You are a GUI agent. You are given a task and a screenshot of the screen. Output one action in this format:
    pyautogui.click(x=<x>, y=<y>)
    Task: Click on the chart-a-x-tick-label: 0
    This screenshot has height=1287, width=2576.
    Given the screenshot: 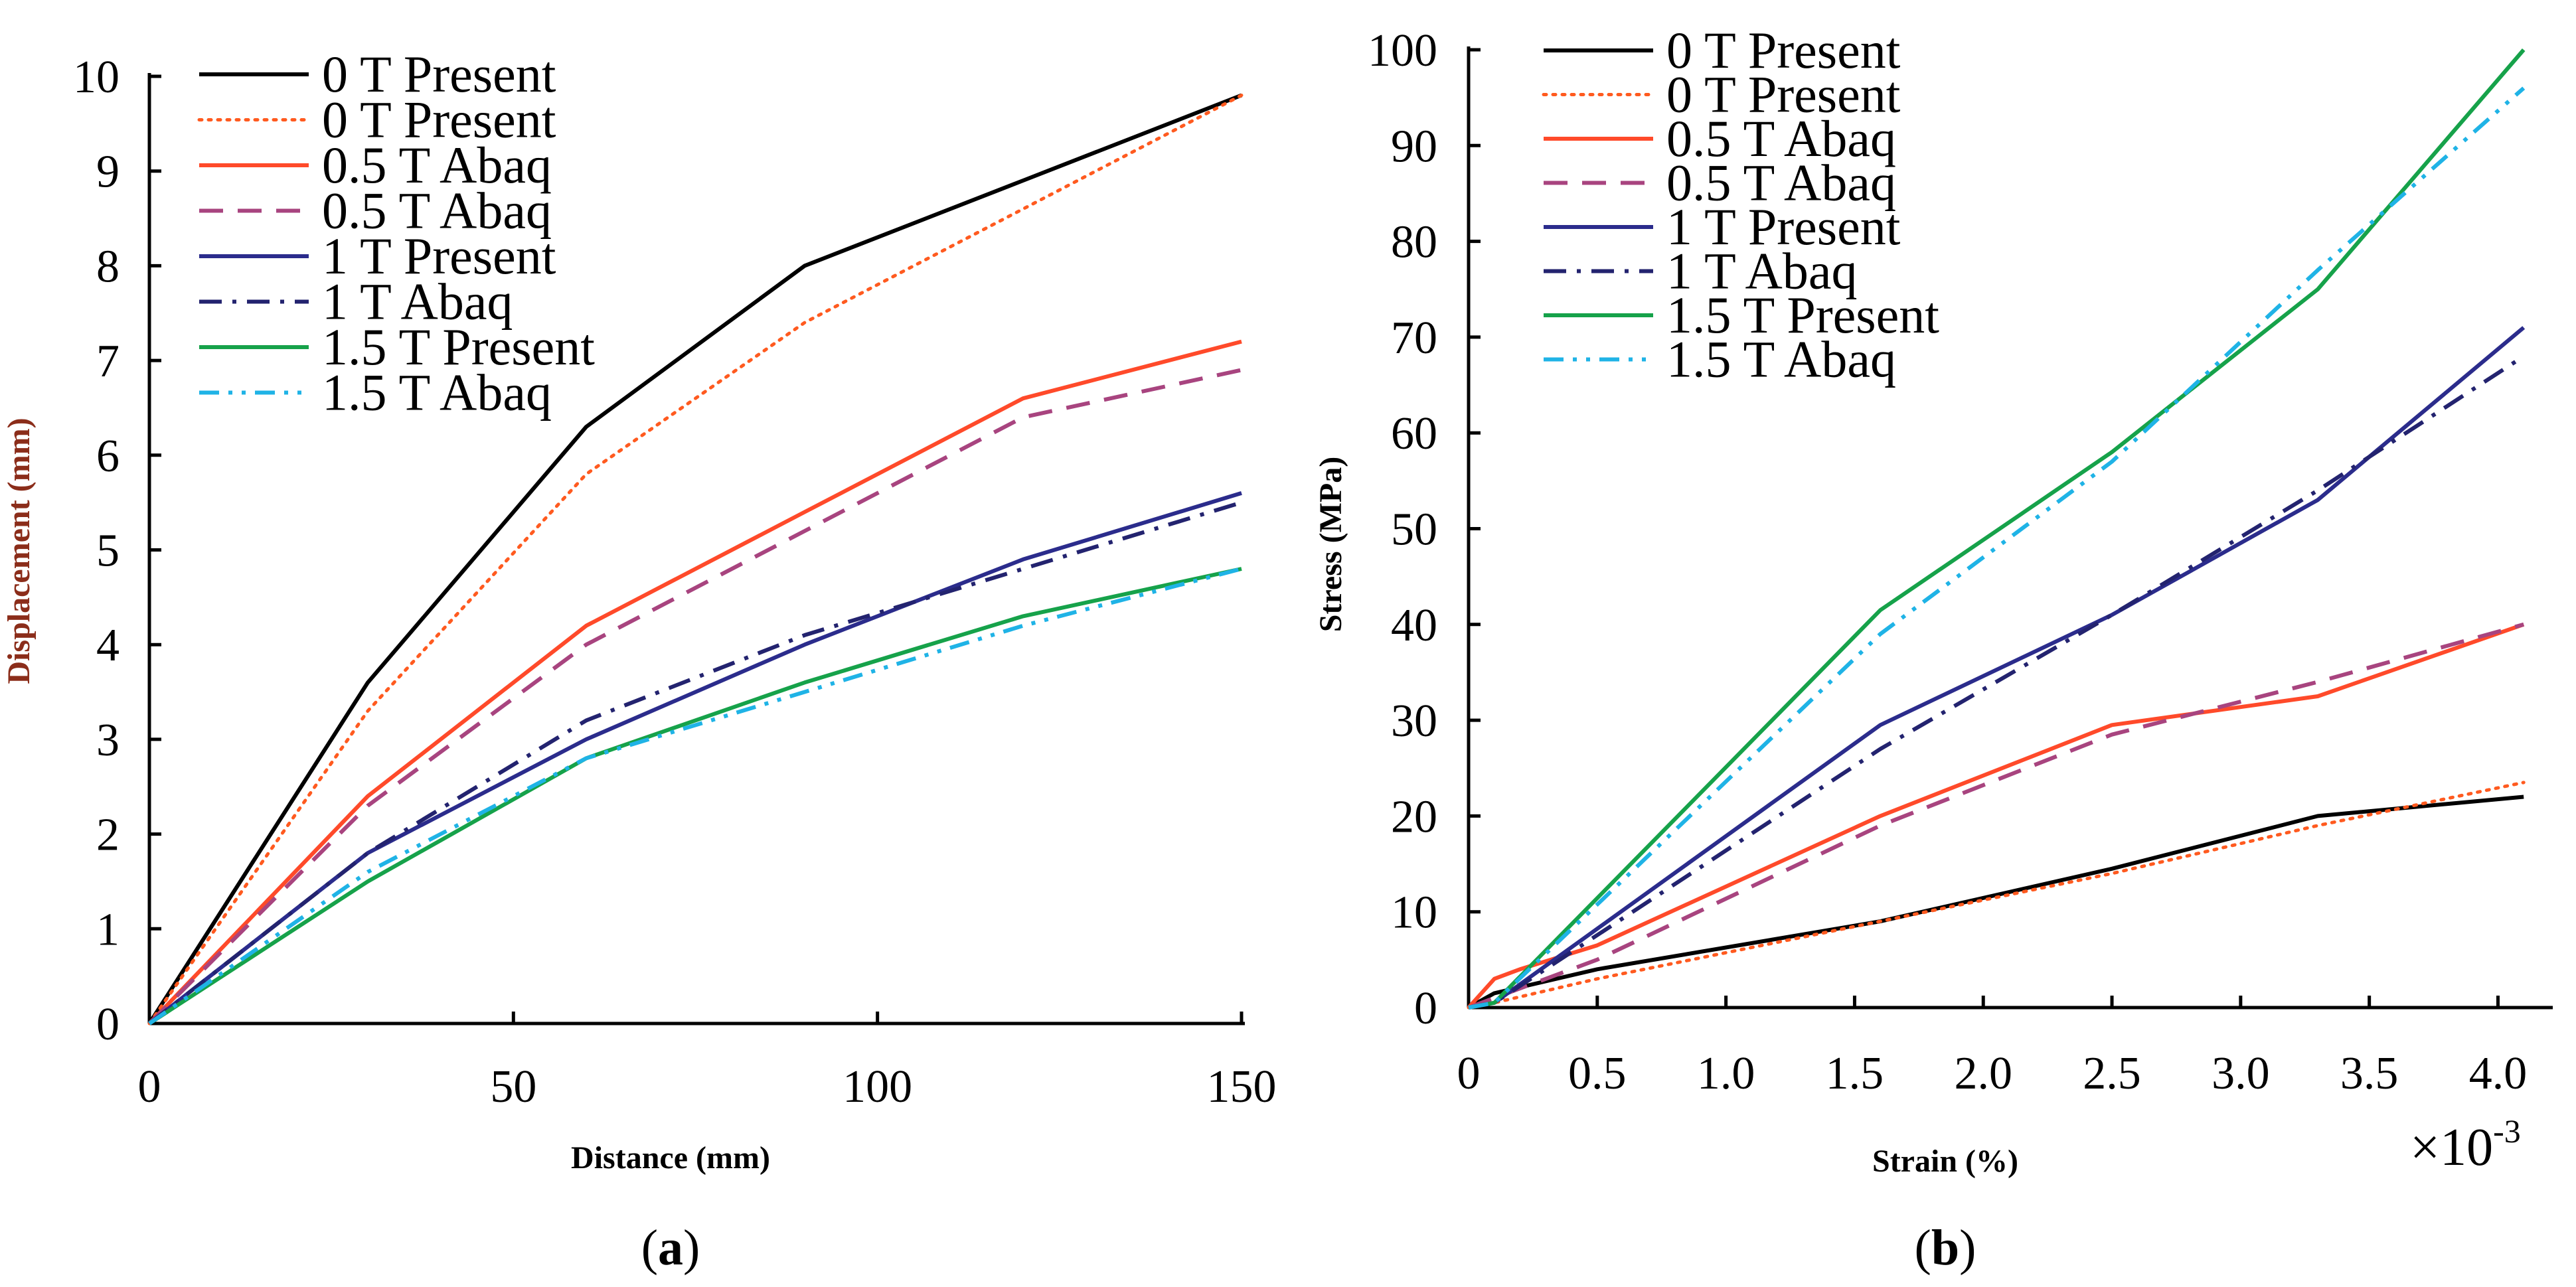 What is the action you would take?
    pyautogui.click(x=149, y=1086)
    